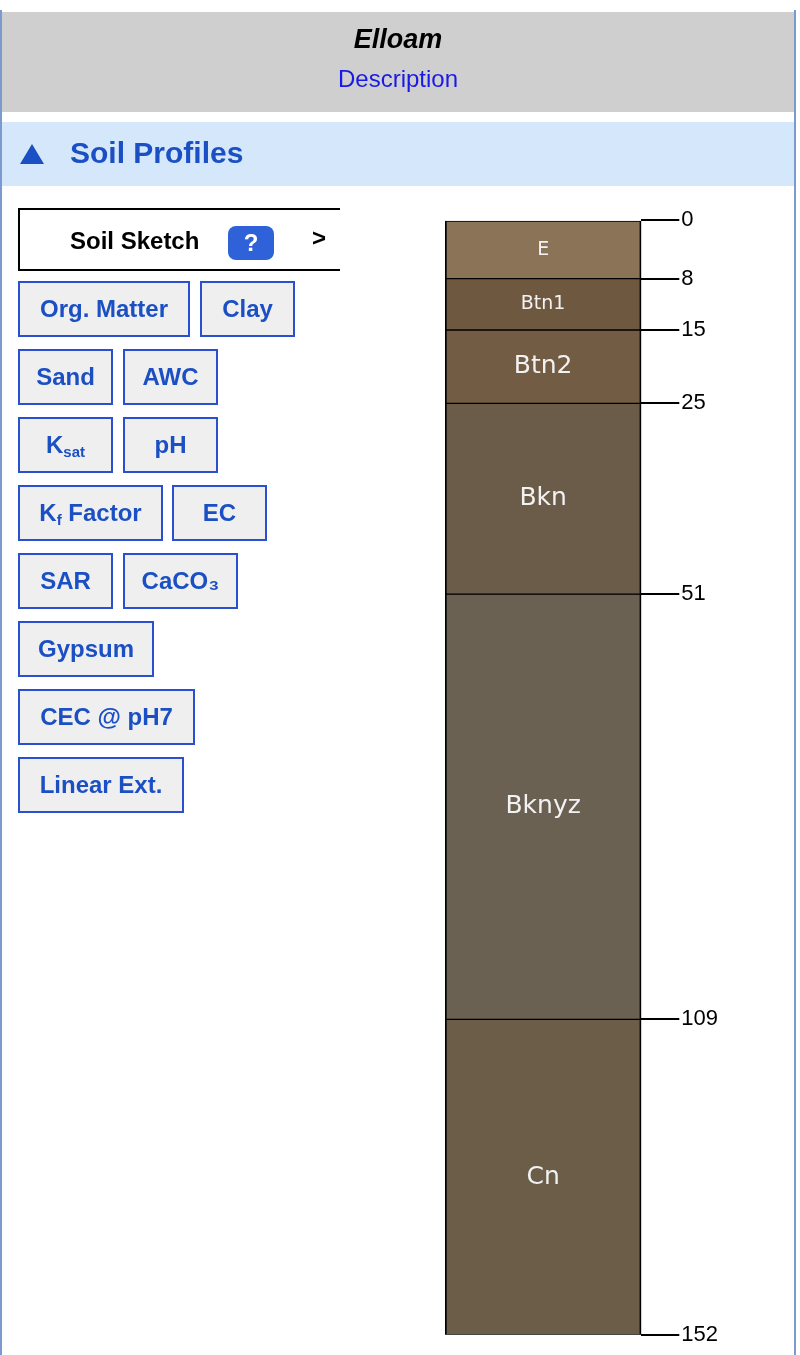 The width and height of the screenshot is (800, 1355). I want to click on text: K$_{sat}$, so click(65, 445).